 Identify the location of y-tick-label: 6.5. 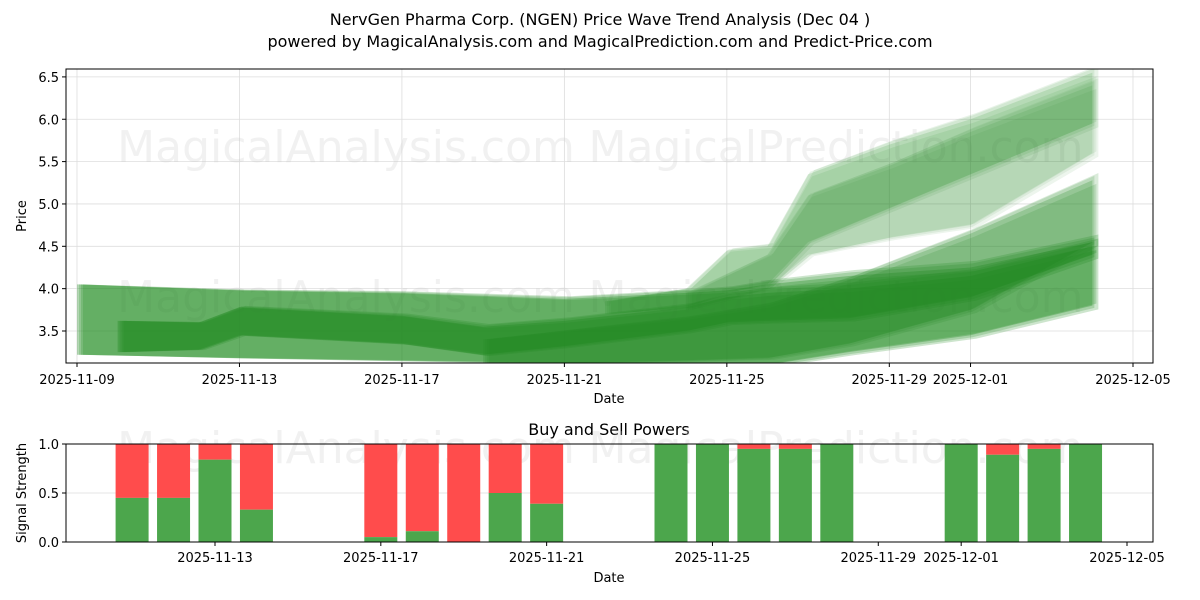
(48, 78).